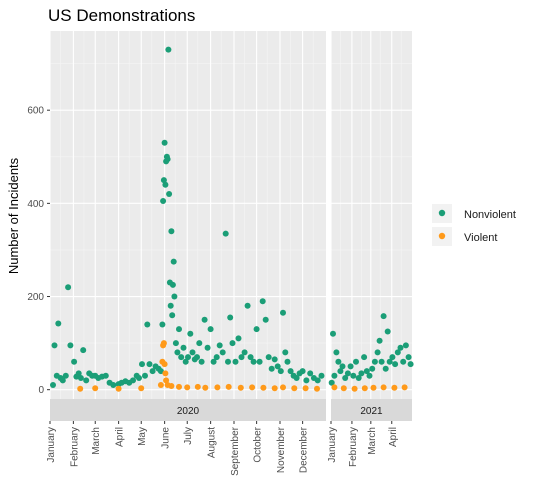  I want to click on y-tick-label: 200, so click(35, 297).